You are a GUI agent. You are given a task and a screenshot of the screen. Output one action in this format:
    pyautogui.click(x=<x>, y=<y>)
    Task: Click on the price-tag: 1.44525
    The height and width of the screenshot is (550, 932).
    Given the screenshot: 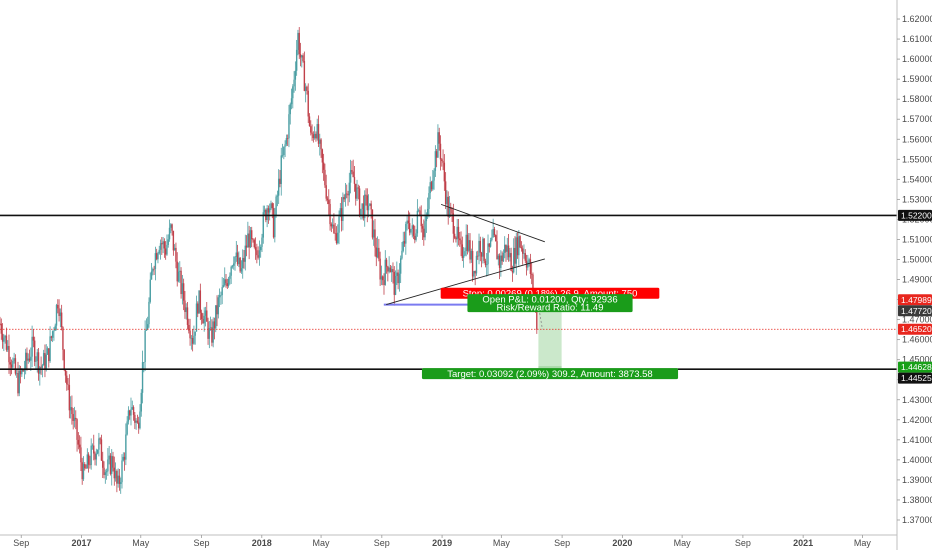 What is the action you would take?
    pyautogui.click(x=915, y=378)
    